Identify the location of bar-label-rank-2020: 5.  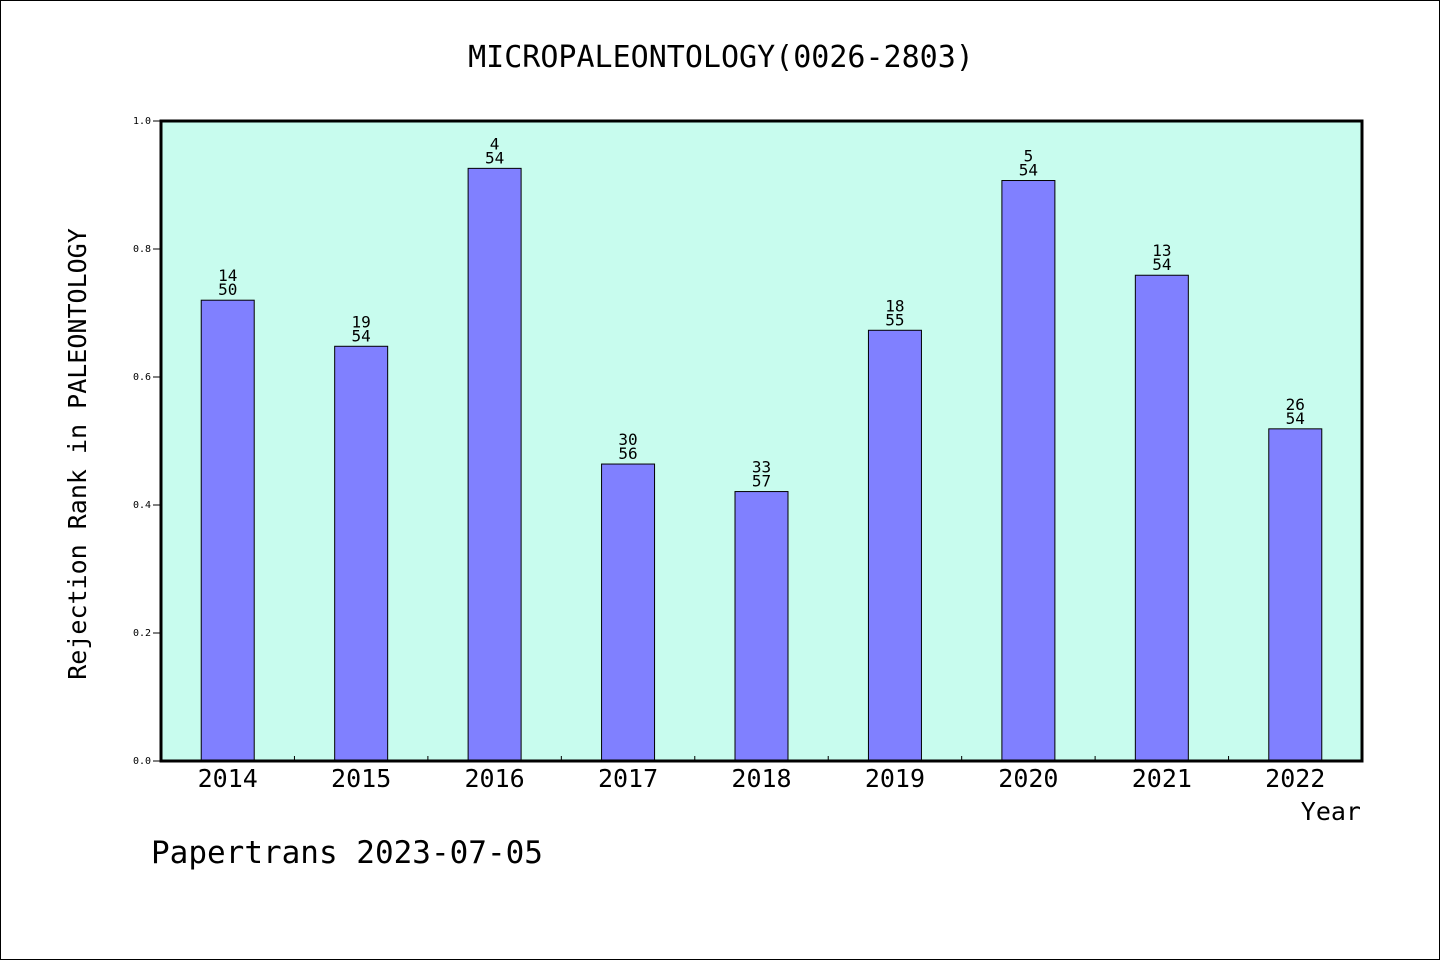
(1029, 156).